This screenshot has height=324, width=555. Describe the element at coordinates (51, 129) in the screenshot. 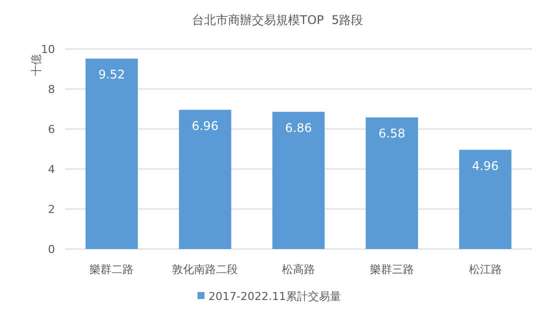

I see `y-tick-label: 6` at that location.